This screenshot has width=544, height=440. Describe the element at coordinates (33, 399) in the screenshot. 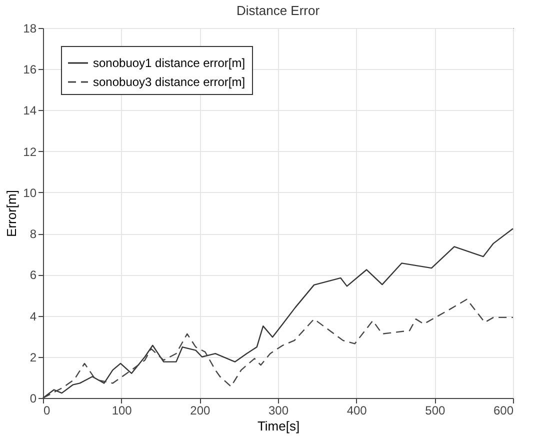

I see `y-tick-label: 0` at that location.